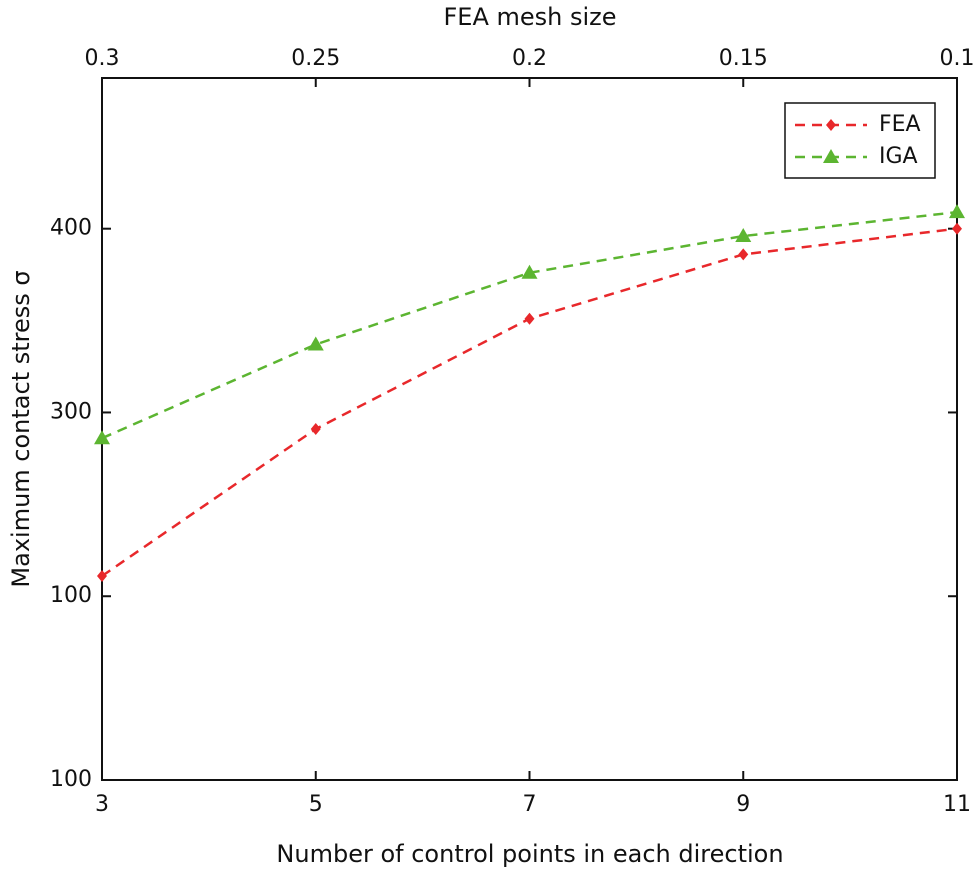 Image resolution: width=980 pixels, height=874 pixels. What do you see at coordinates (900, 124) in the screenshot?
I see `legend-label: FEA` at bounding box center [900, 124].